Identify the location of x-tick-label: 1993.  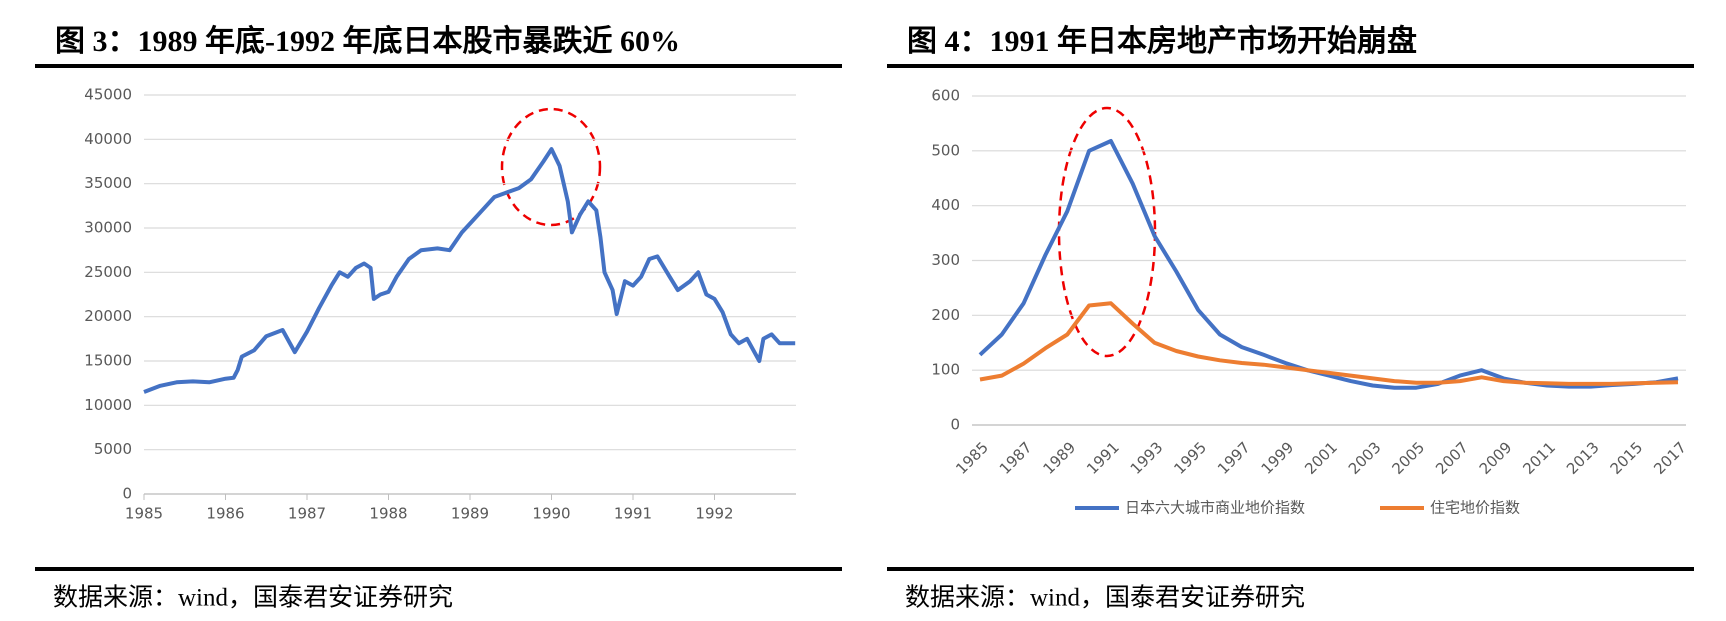
(1147, 458).